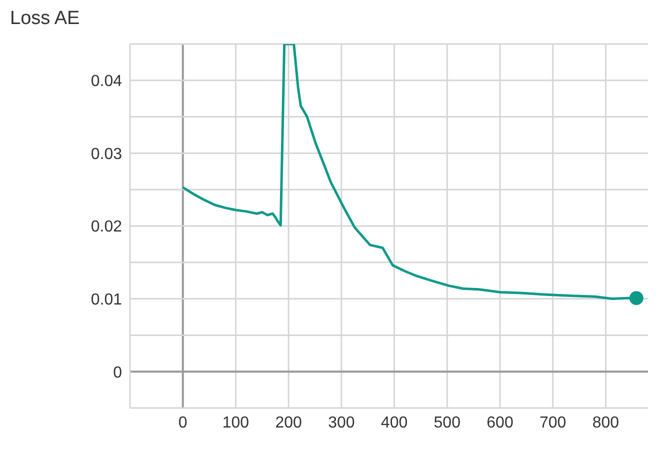 The image size is (664, 454). I want to click on x-tick-label: 500, so click(447, 423).